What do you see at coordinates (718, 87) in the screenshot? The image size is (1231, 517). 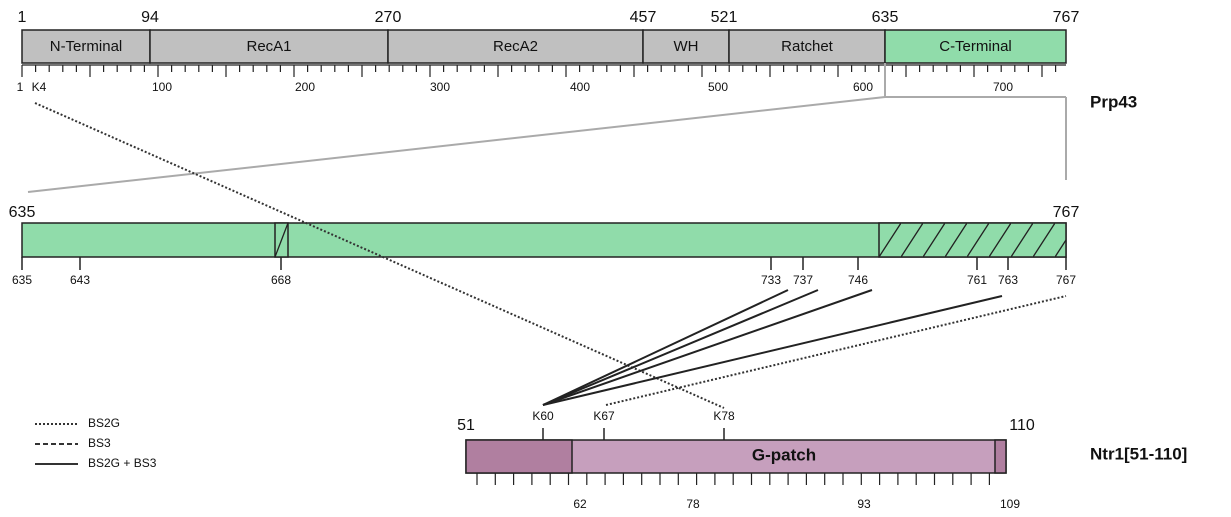 I see `scale-label: 500` at bounding box center [718, 87].